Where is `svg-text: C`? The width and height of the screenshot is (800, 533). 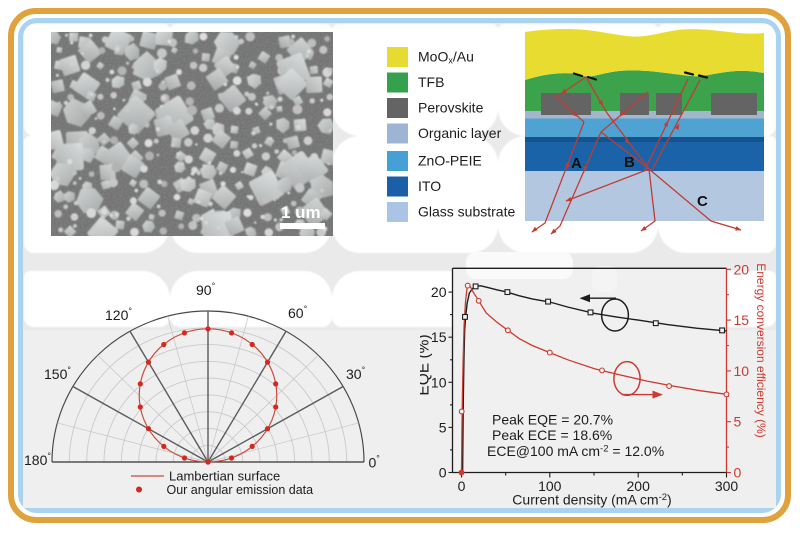
svg-text: C is located at coordinates (702, 201).